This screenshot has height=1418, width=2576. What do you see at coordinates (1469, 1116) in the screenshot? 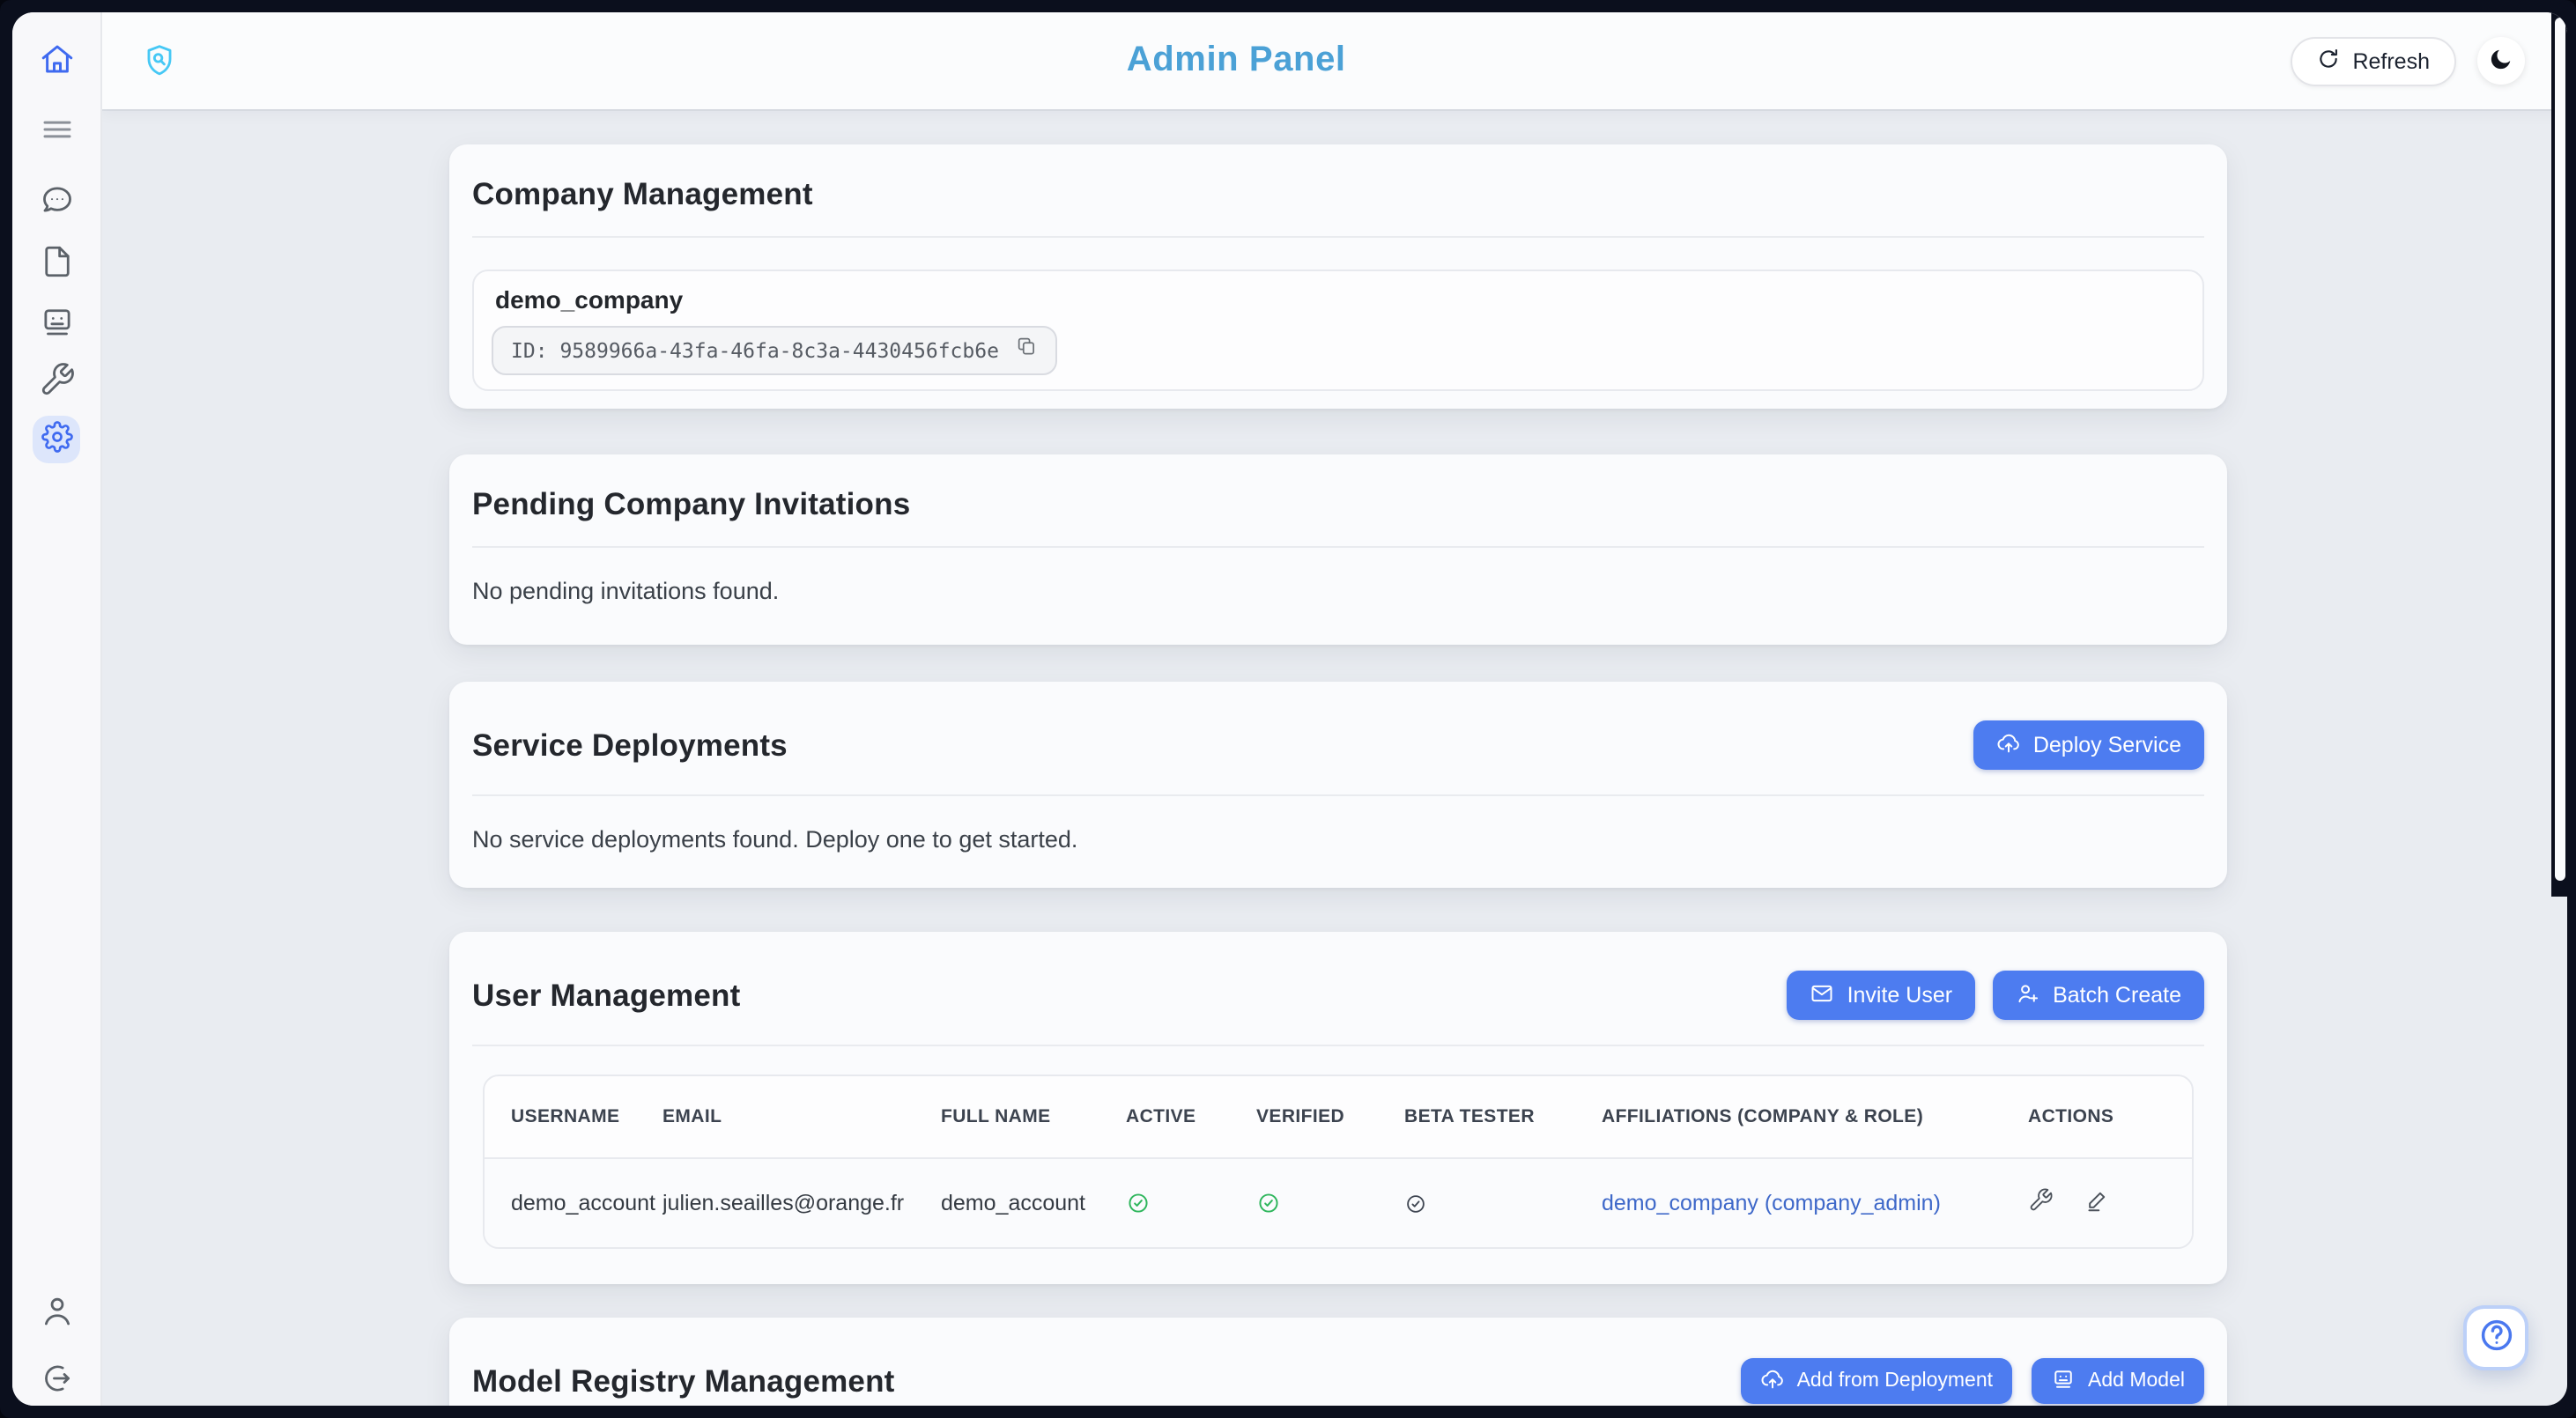
I see `col-beta-tester: BETA TESTER` at bounding box center [1469, 1116].